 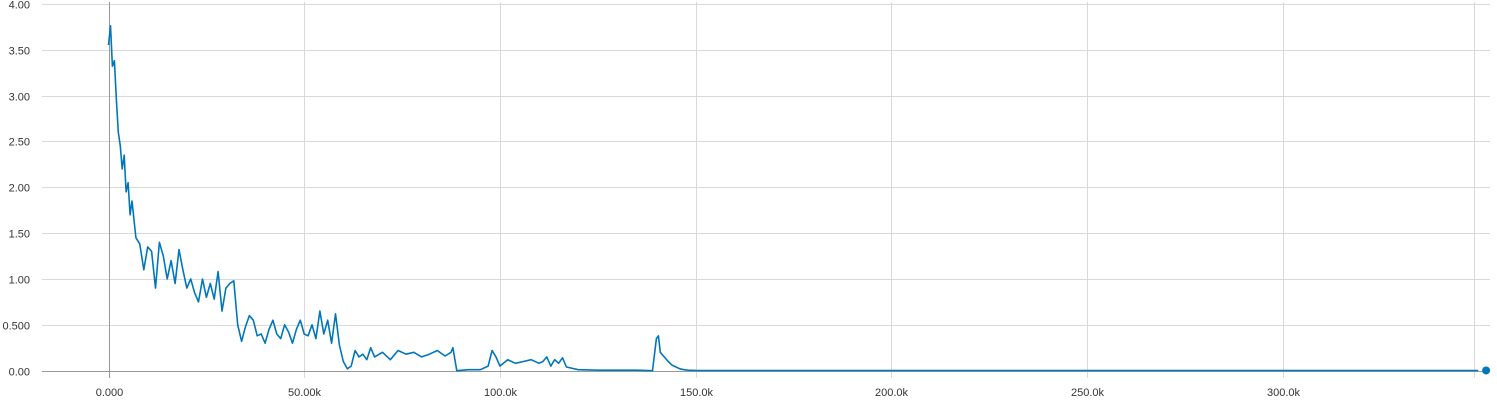 What do you see at coordinates (19, 373) in the screenshot?
I see `y-tick-label: 0.00` at bounding box center [19, 373].